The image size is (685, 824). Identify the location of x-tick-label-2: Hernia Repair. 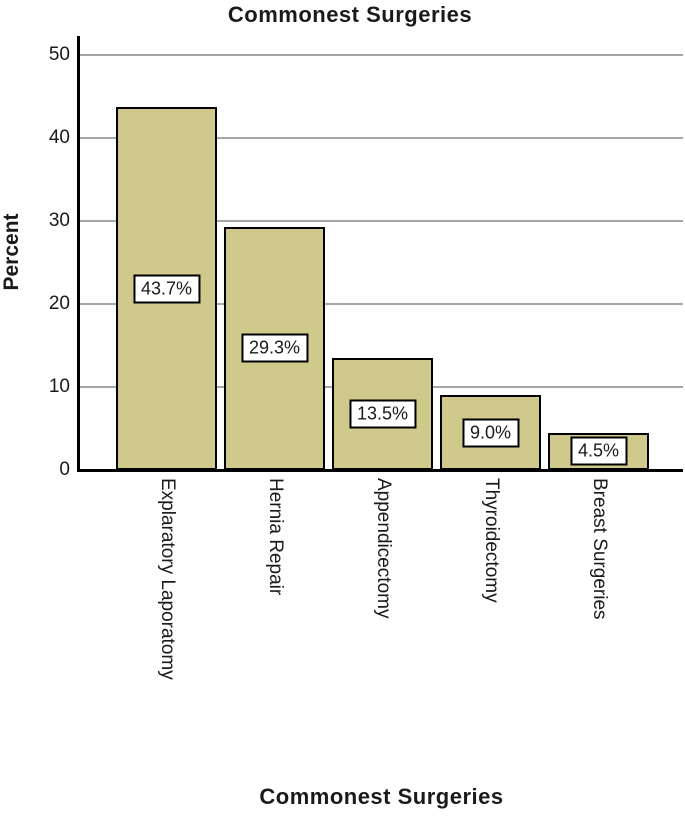
(275, 537).